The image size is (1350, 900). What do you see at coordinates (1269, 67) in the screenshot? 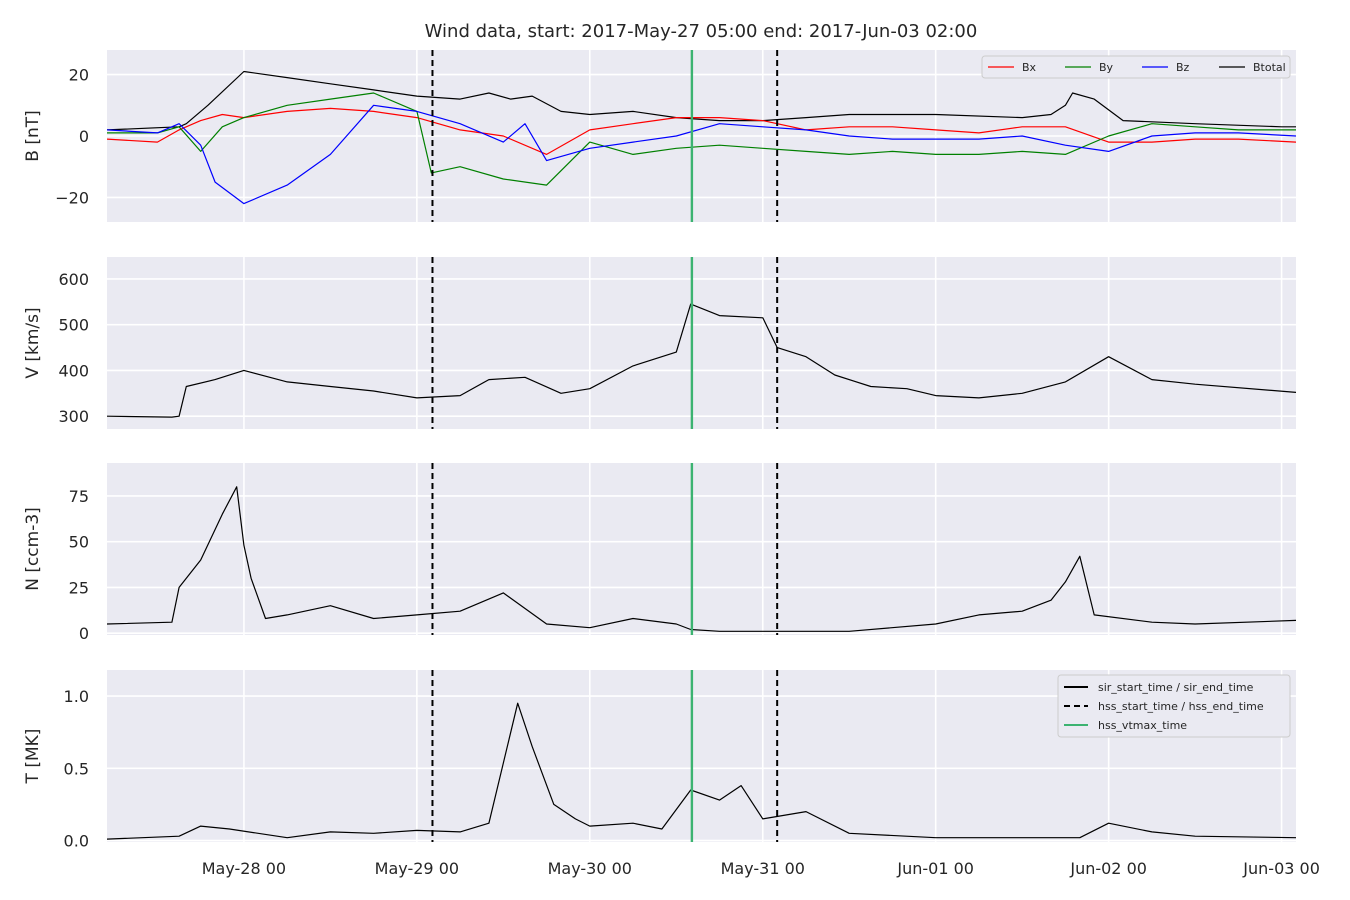
I see `legend-label: Btotal` at bounding box center [1269, 67].